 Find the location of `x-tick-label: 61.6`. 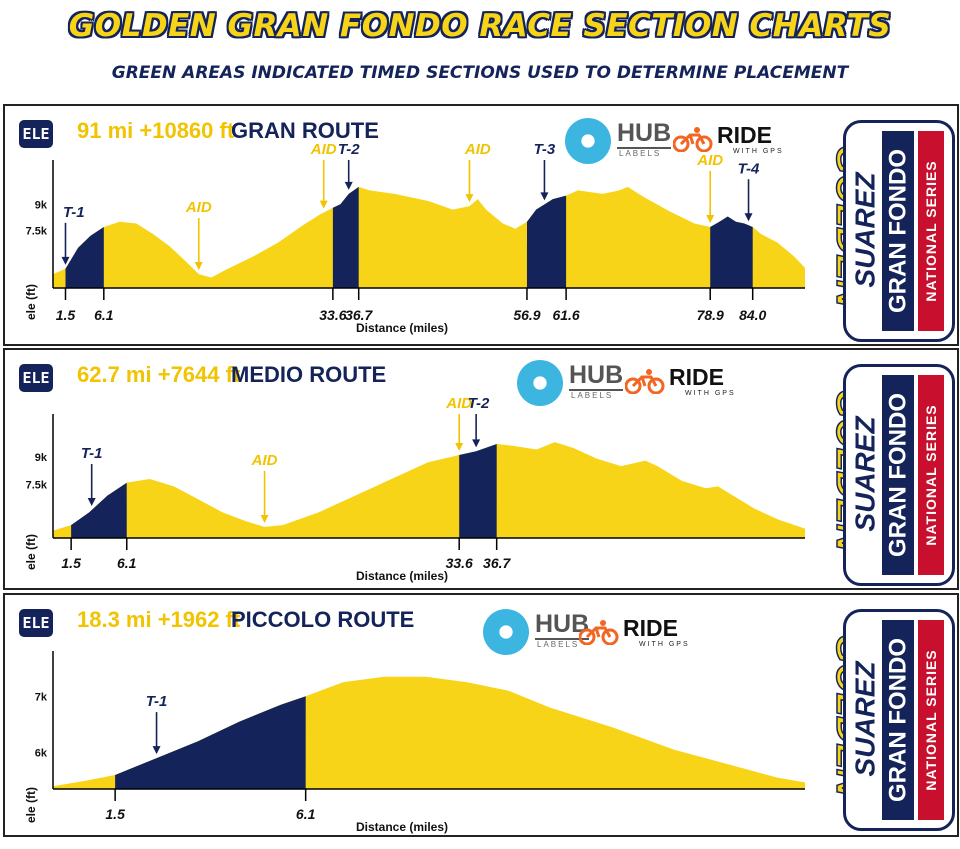

x-tick-label: 61.6 is located at coordinates (565, 315).